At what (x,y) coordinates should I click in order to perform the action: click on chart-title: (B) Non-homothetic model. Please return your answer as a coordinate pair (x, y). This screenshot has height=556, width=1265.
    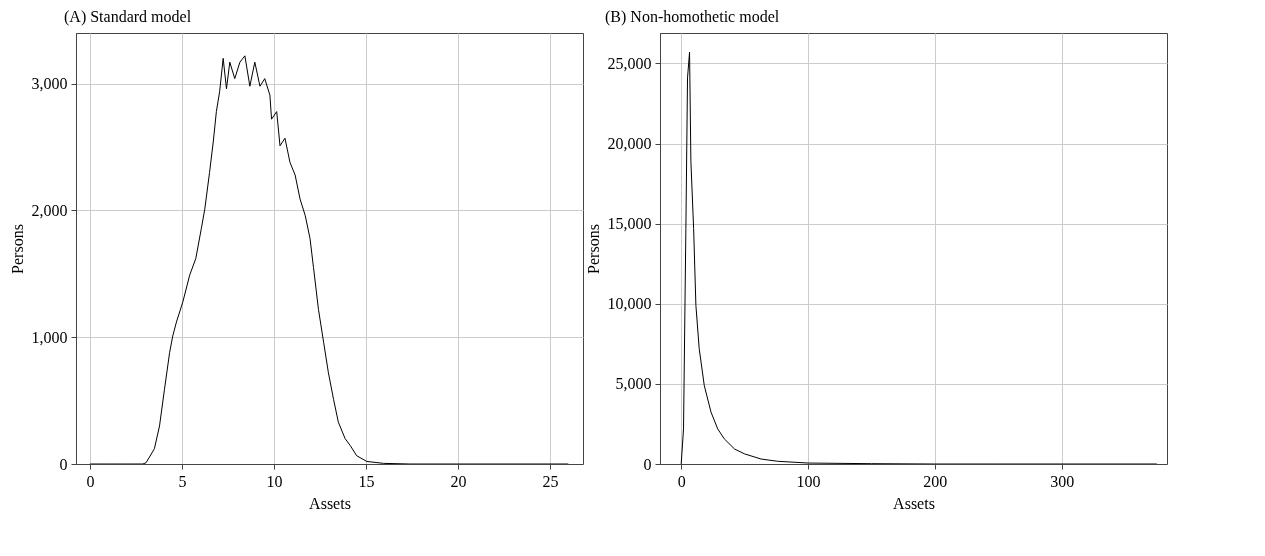
    Looking at the image, I should click on (692, 17).